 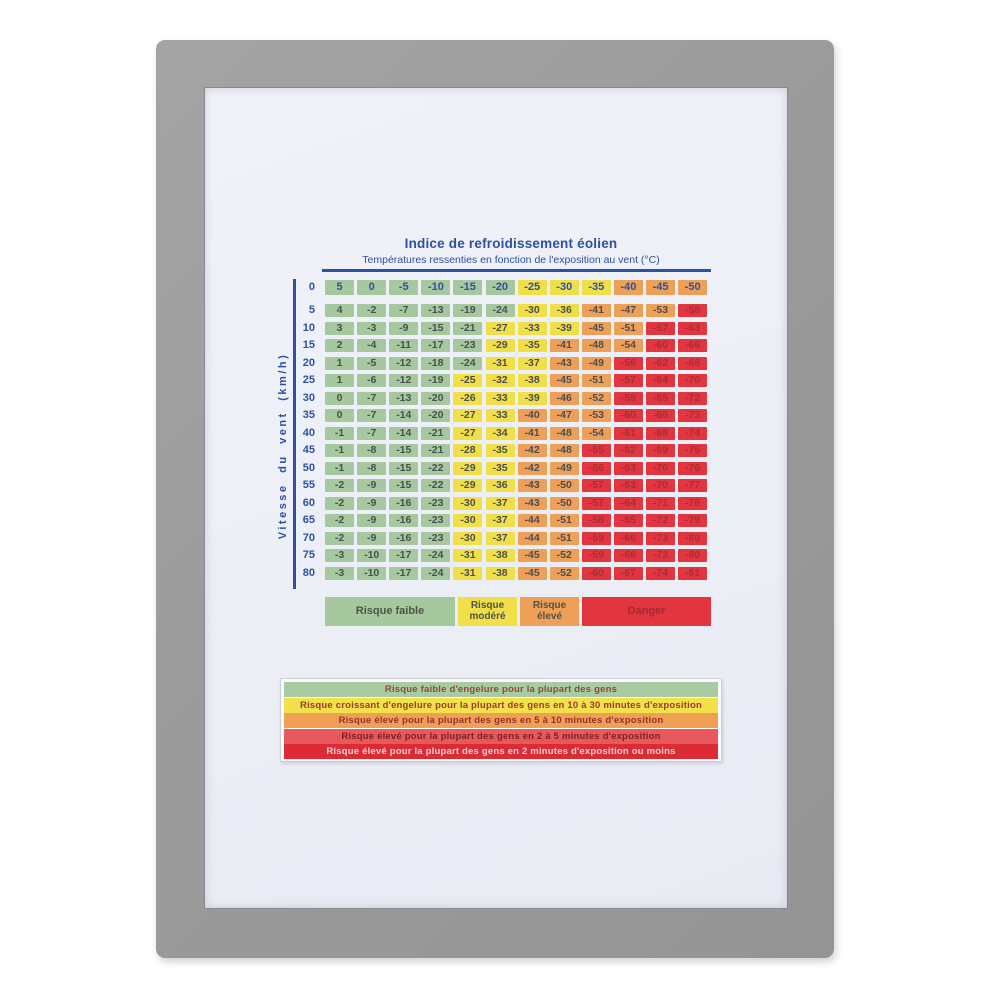 What do you see at coordinates (436, 398) in the screenshot?
I see `wind-chill-cell: -20` at bounding box center [436, 398].